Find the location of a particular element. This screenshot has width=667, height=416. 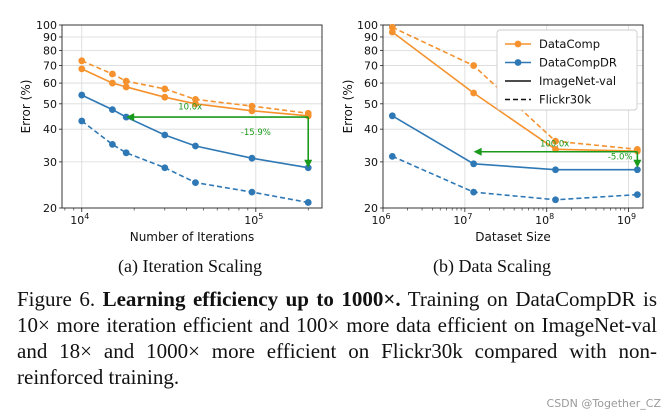

tick-label-exp: 4 is located at coordinates (86, 216).